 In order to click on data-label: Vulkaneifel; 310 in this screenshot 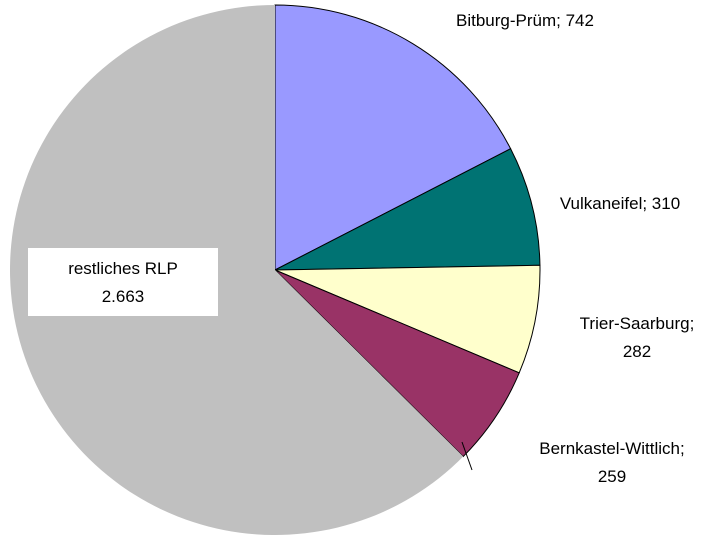, I will do `click(620, 203)`.